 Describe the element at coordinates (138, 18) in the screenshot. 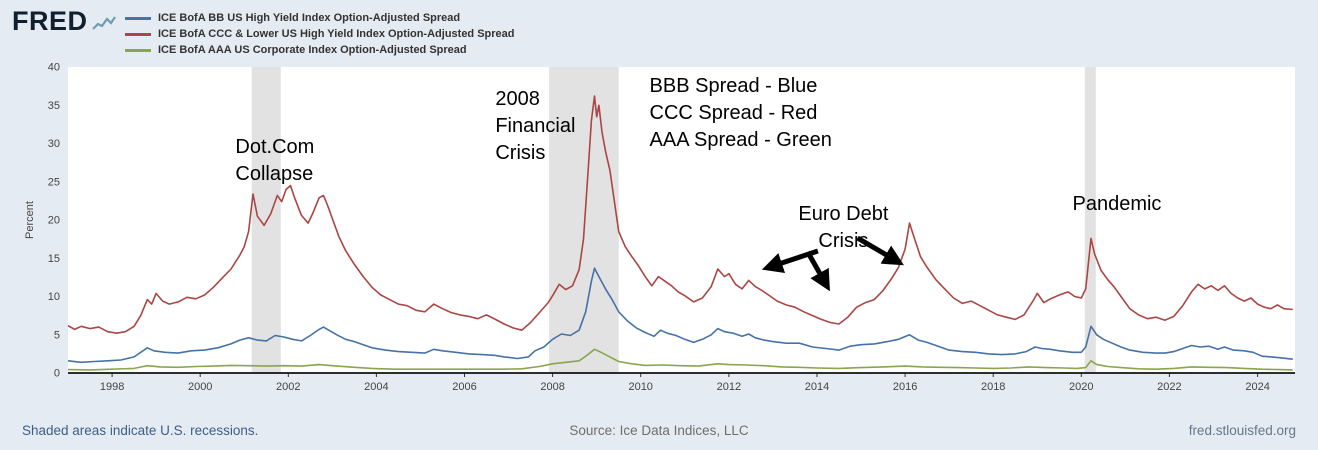

I see `legend-swatch-bb` at that location.